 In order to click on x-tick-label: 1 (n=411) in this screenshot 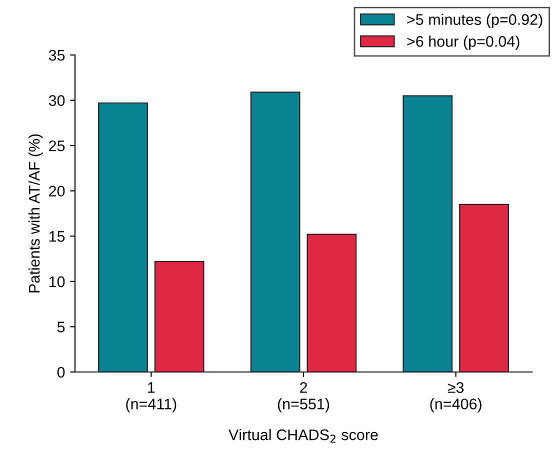, I will do `click(151, 397)`.